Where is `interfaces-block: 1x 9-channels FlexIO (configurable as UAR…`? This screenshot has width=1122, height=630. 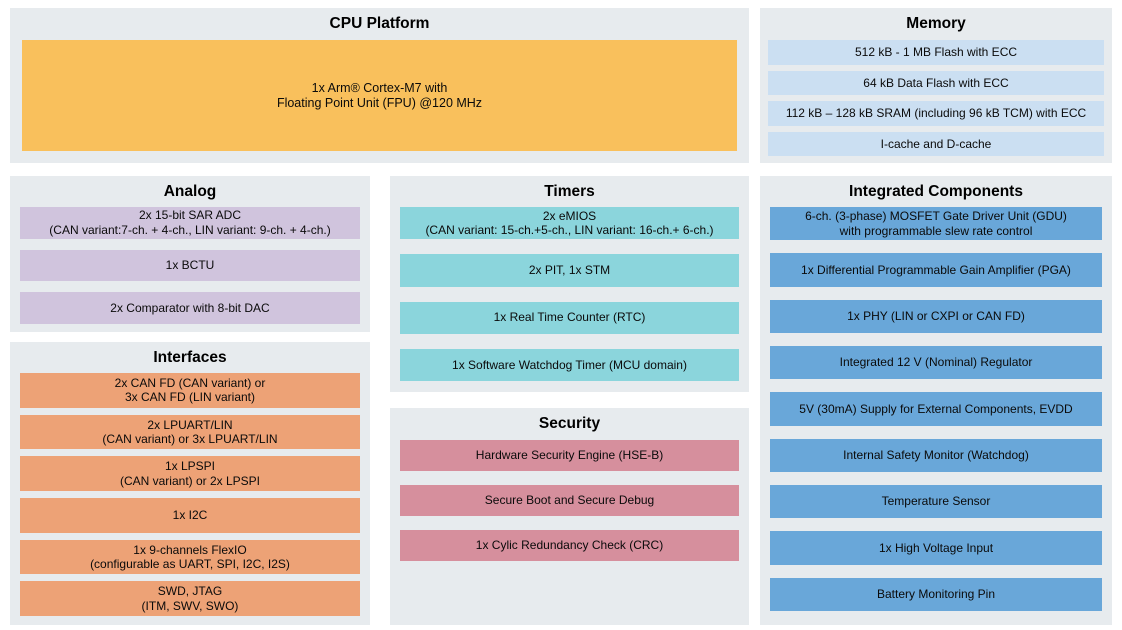
interfaces-block: 1x 9-channels FlexIO (configurable as UAR… is located at coordinates (190, 557).